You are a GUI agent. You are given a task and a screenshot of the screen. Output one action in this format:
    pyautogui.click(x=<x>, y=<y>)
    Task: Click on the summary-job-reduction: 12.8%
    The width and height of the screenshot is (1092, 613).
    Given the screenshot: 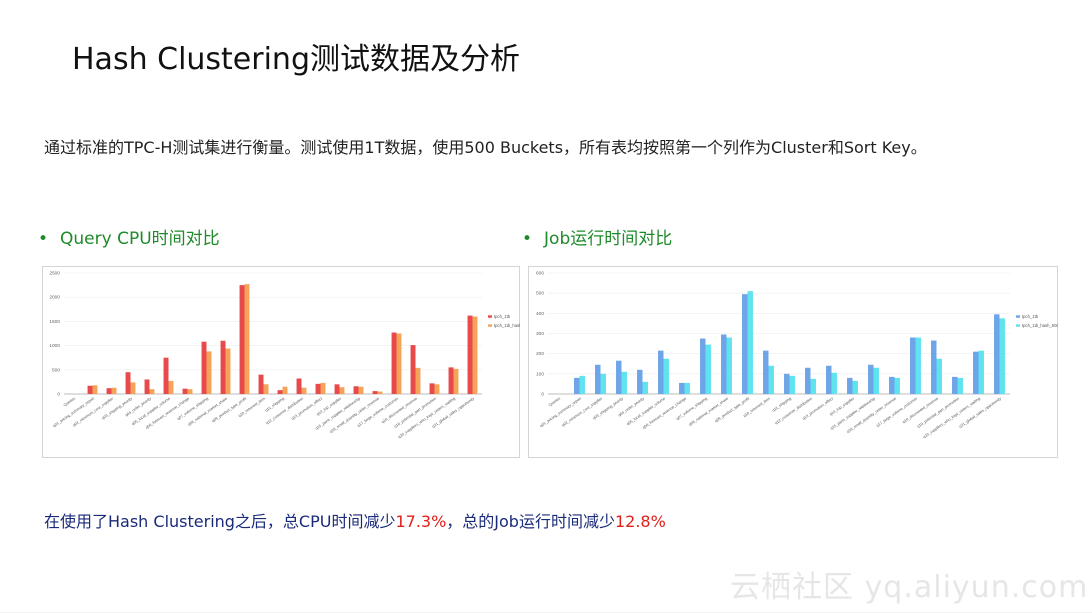 What is the action you would take?
    pyautogui.click(x=640, y=521)
    